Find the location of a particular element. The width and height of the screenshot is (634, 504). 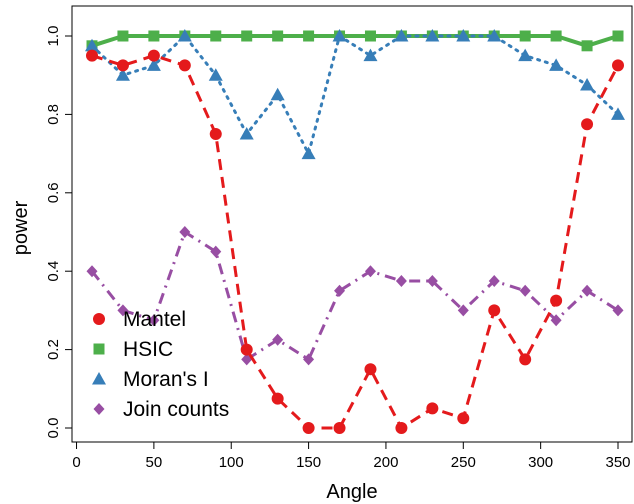

y-tick-label: 0.8 is located at coordinates (53, 114).